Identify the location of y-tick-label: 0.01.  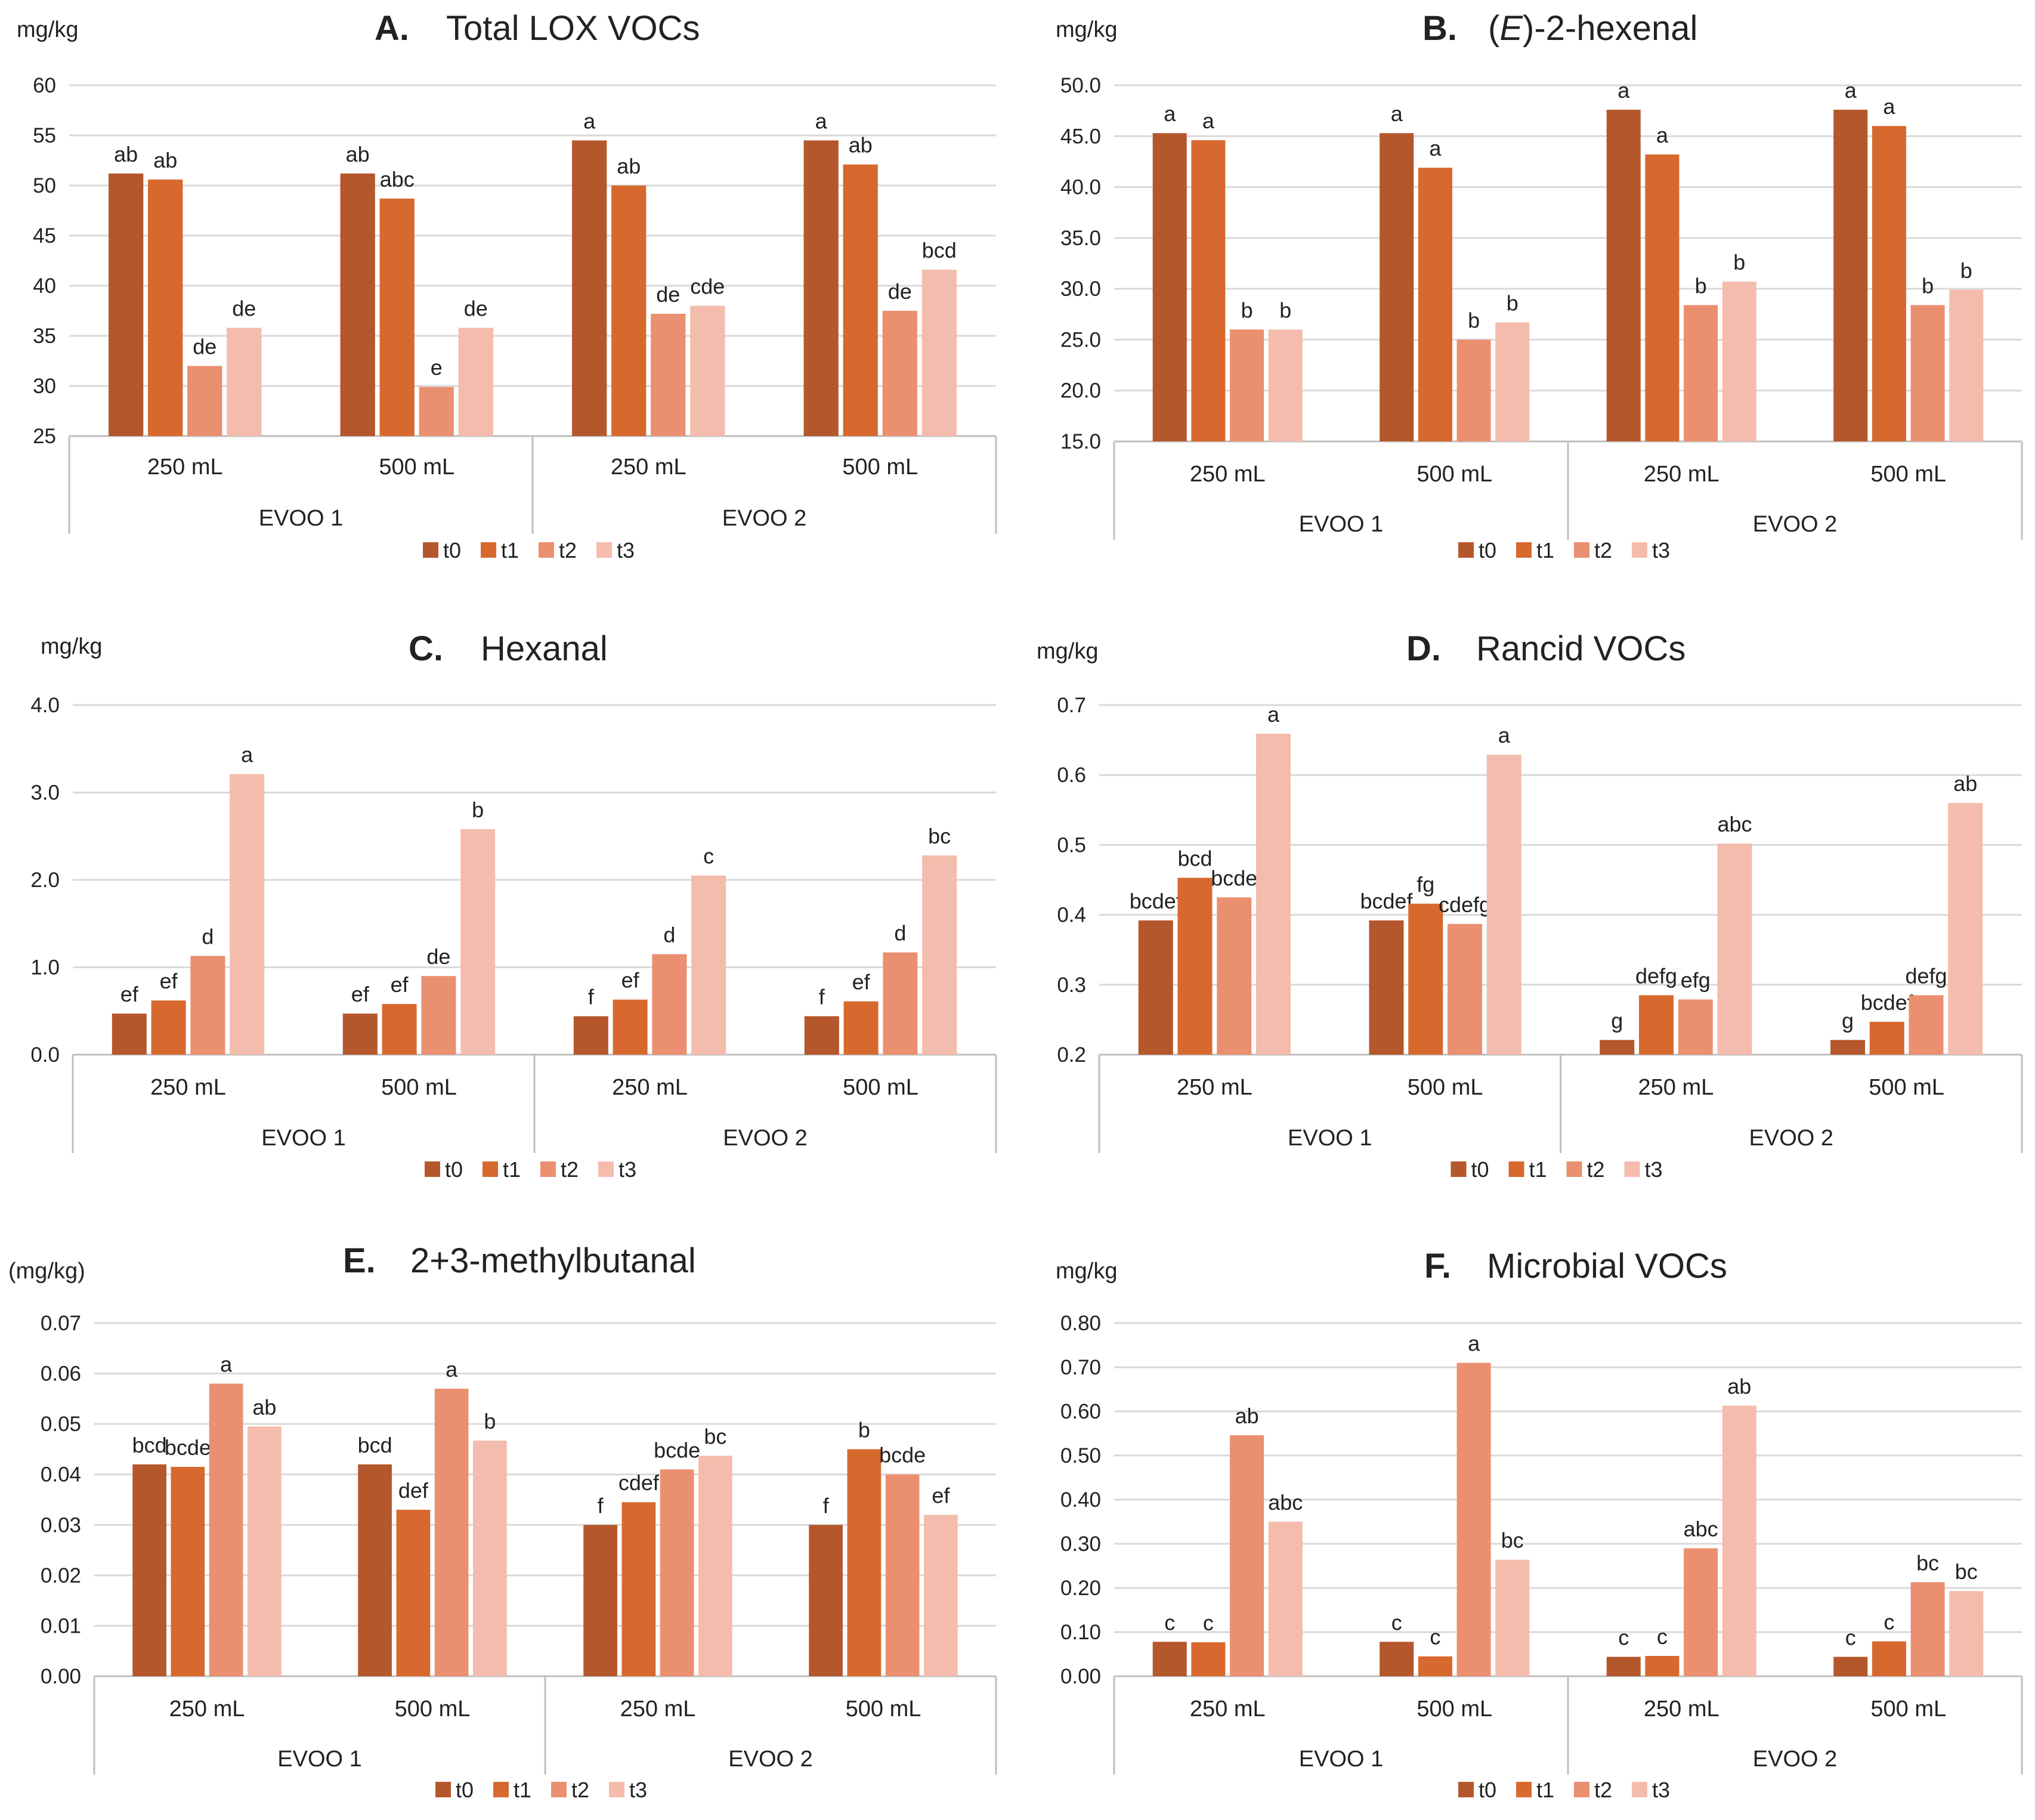
(61, 1625).